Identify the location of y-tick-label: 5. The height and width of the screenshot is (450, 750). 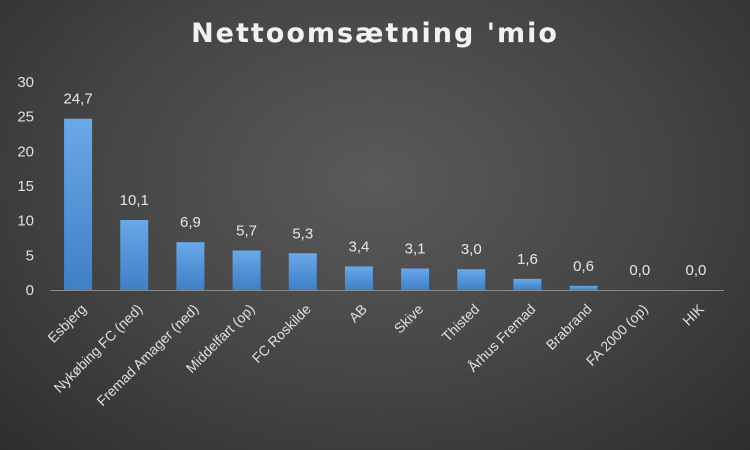
(30, 255).